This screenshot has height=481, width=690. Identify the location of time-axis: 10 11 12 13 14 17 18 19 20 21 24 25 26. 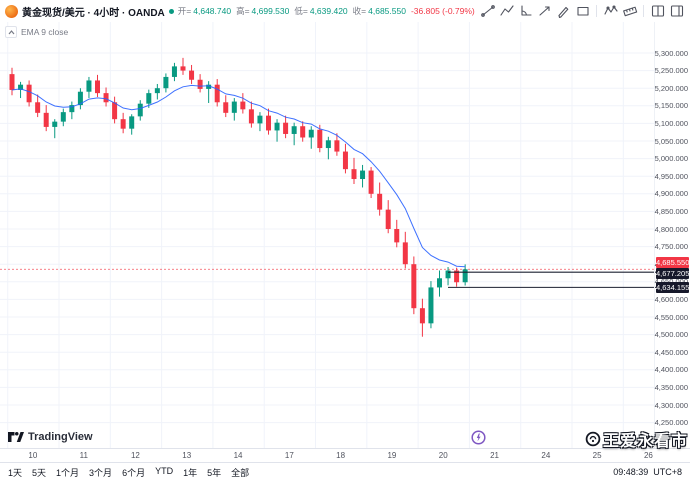
(345, 455).